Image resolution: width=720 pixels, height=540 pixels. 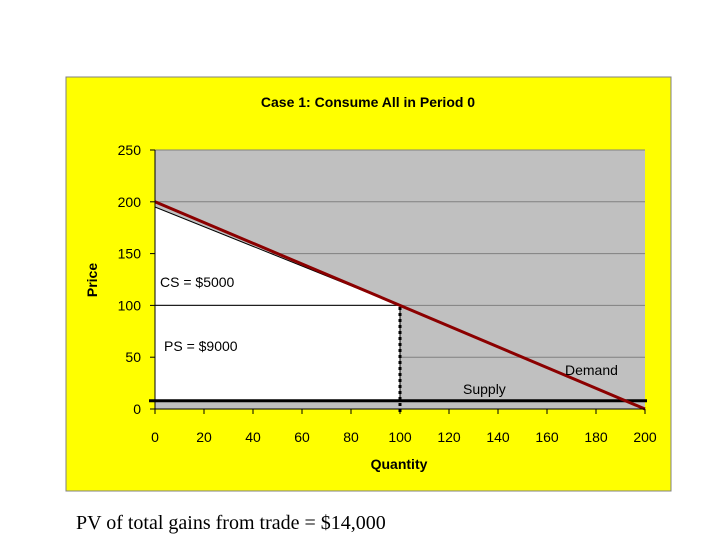 I want to click on x-tick-label: 40, so click(x=253, y=437).